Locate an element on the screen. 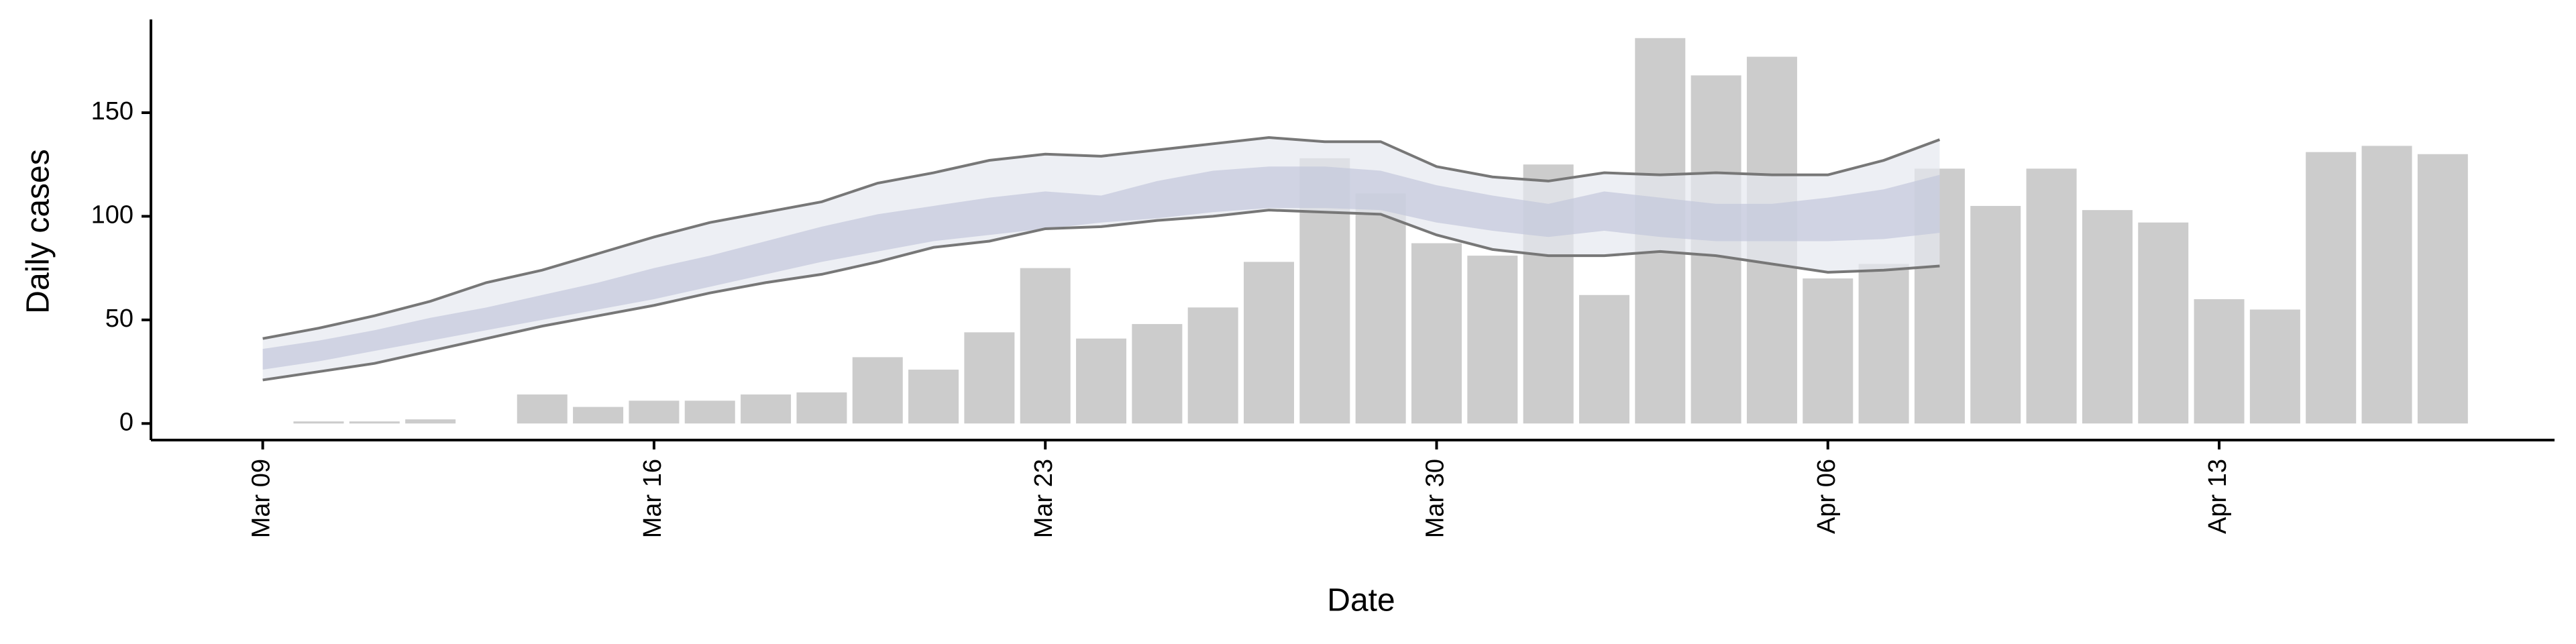 This screenshot has width=2576, height=644. y-tick-label: 0 is located at coordinates (126, 422).